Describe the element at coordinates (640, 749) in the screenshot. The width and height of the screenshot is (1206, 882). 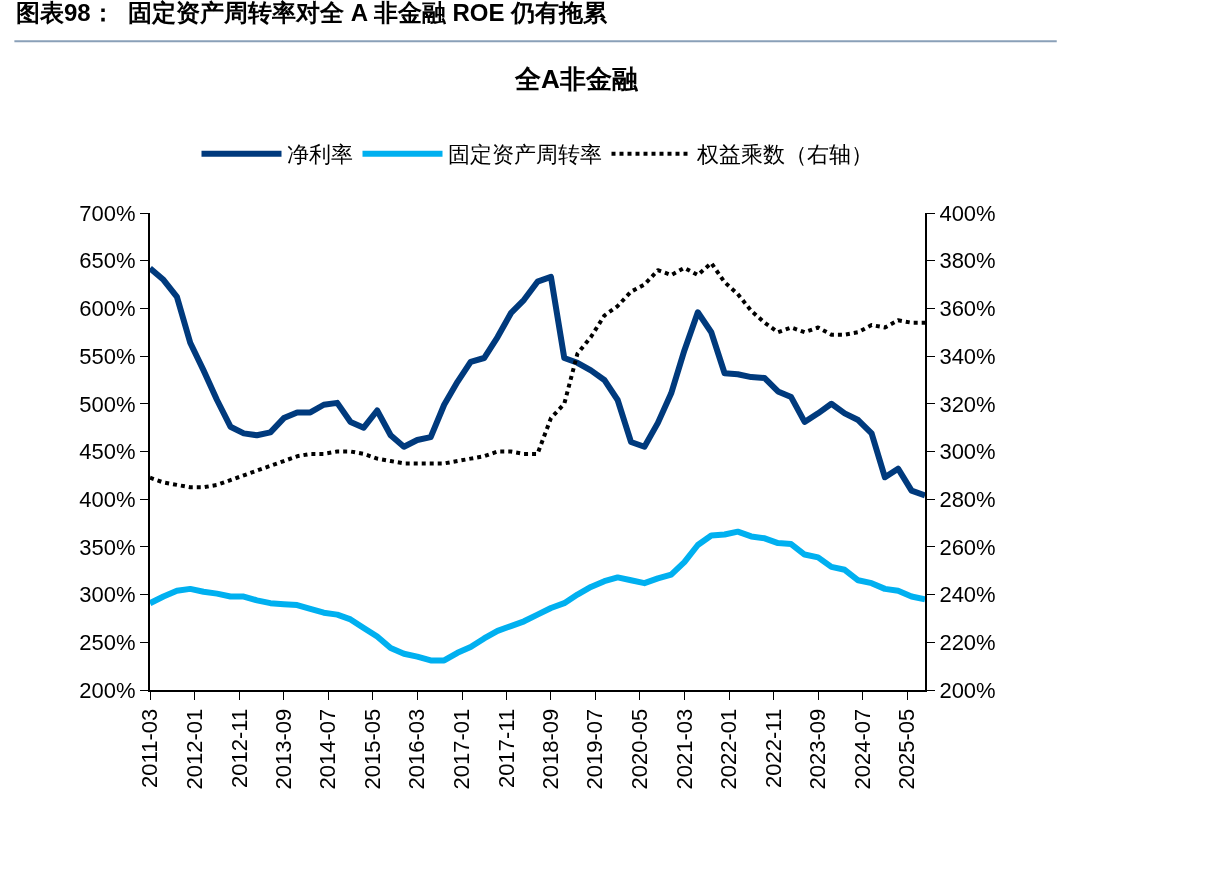
I see `x-tick-label: 2020-05` at that location.